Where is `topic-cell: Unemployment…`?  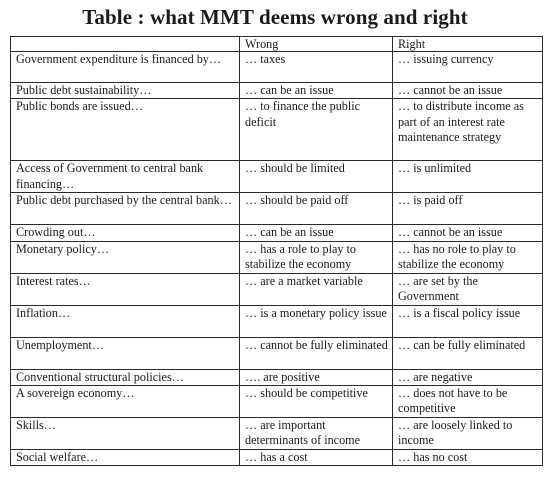 topic-cell: Unemployment… is located at coordinates (125, 353).